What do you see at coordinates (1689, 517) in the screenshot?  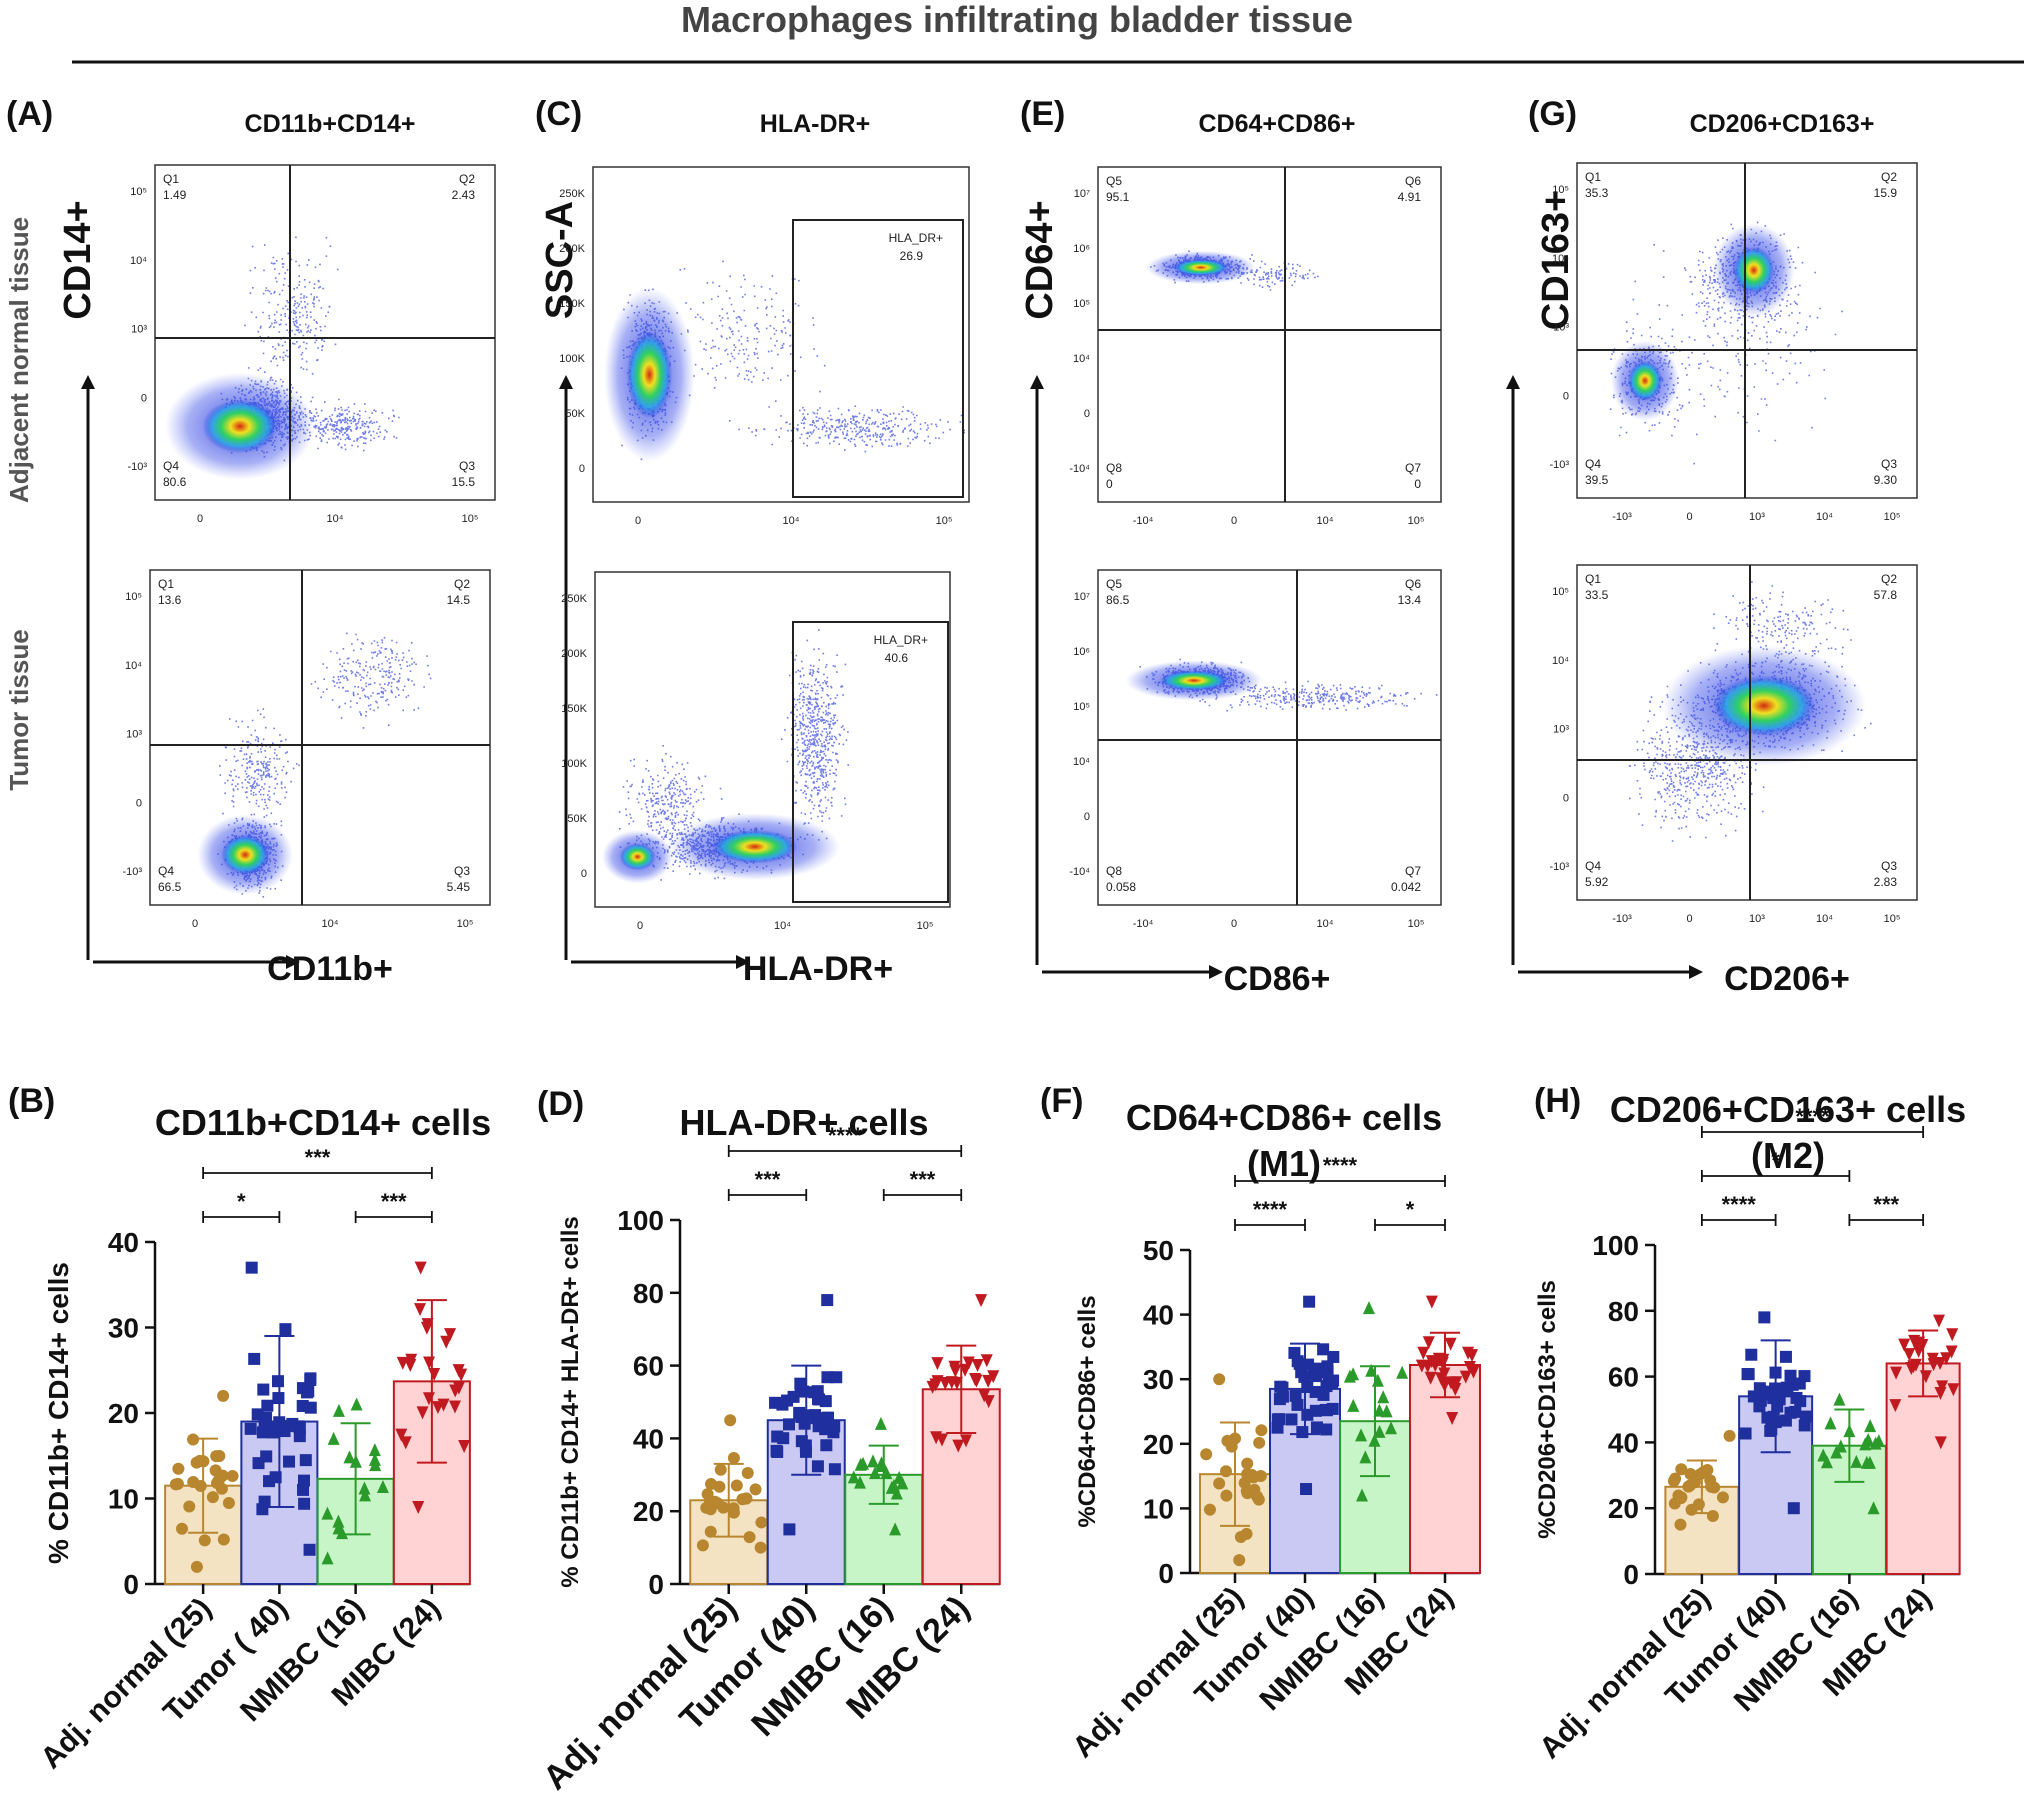 I see `x-tick-label: 0` at bounding box center [1689, 517].